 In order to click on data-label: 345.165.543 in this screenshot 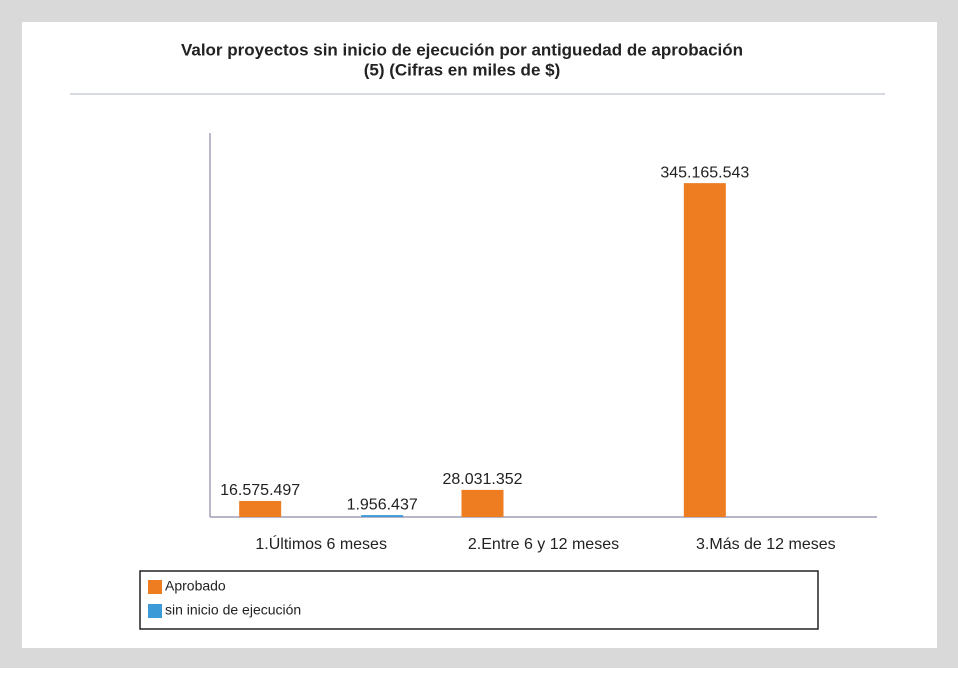, I will do `click(704, 172)`.